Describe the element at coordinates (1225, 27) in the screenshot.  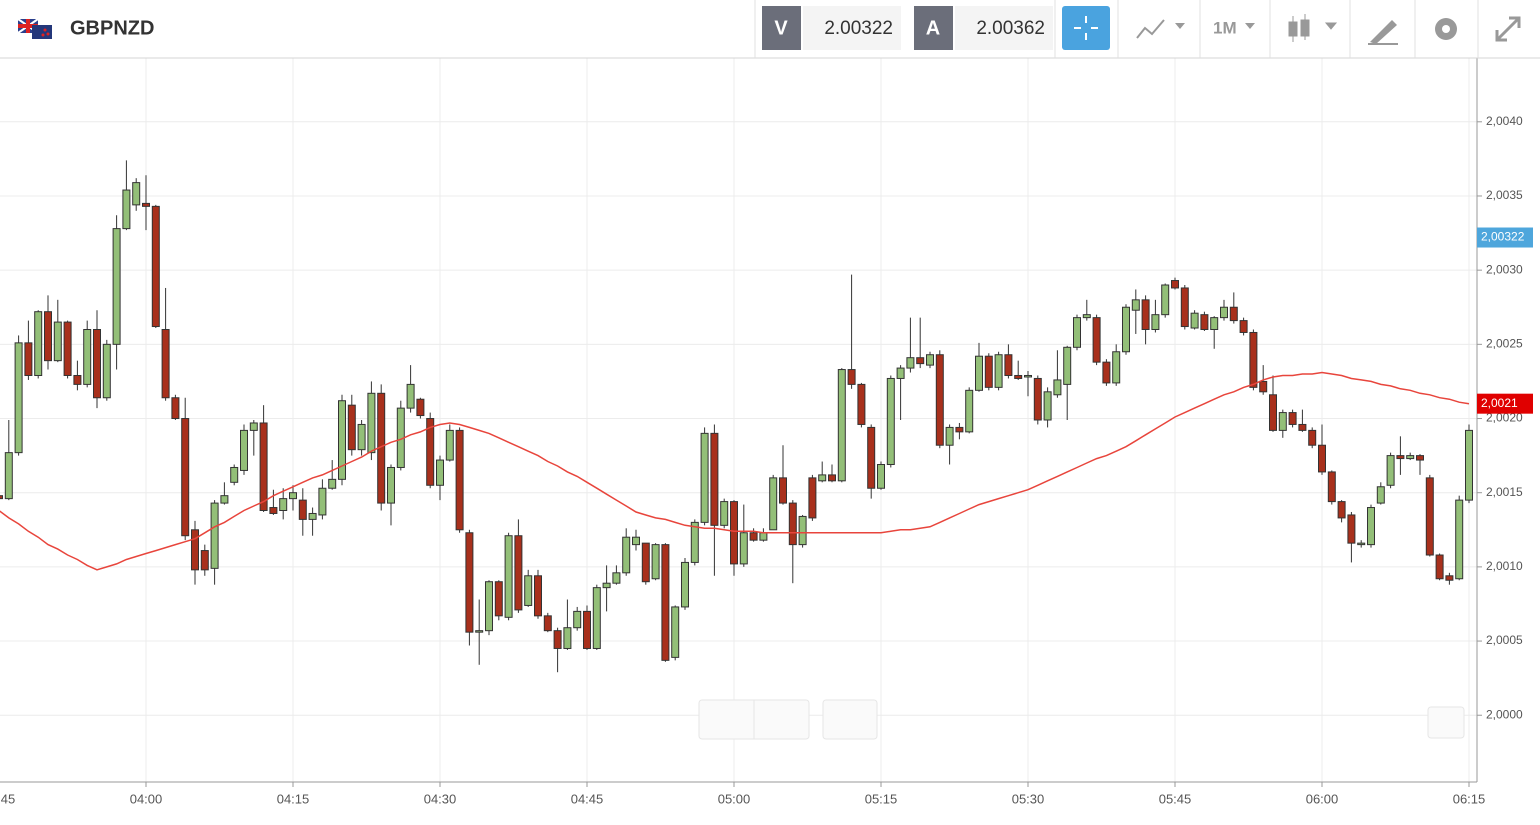
I see `period: 1M` at that location.